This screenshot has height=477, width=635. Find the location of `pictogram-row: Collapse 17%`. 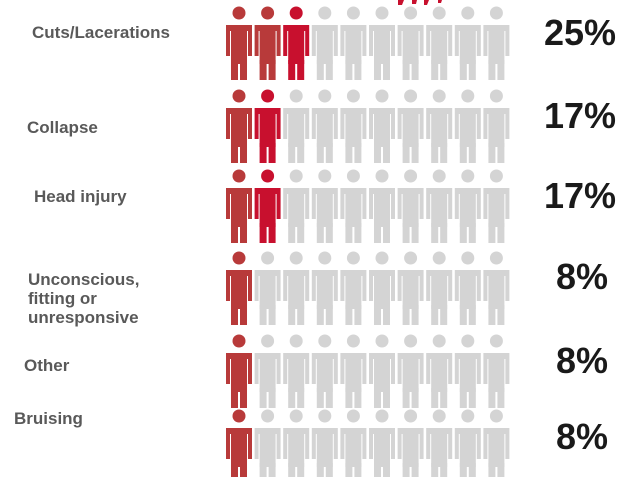

pictogram-row: Collapse 17% is located at coordinates (321, 126).